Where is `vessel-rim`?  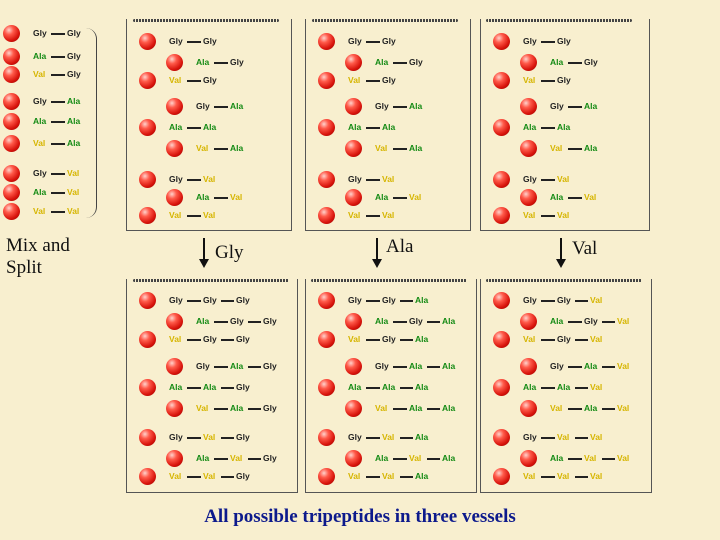 vessel-rim is located at coordinates (389, 280).